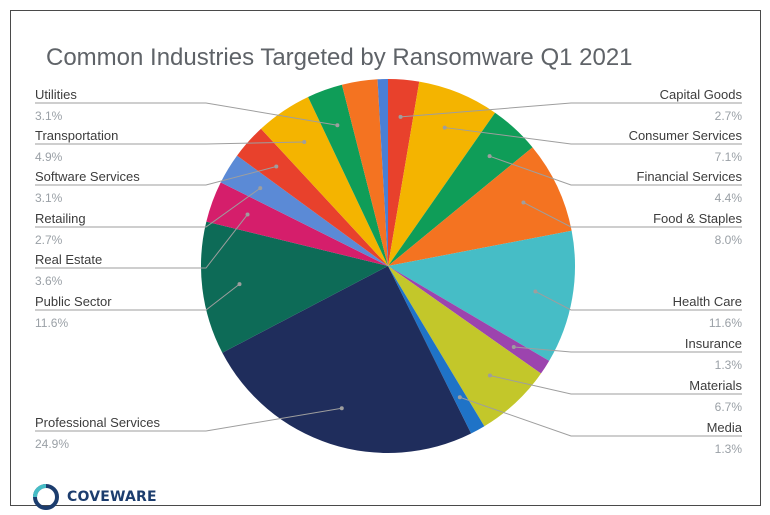  I want to click on slice-value: 7.1%, so click(729, 157).